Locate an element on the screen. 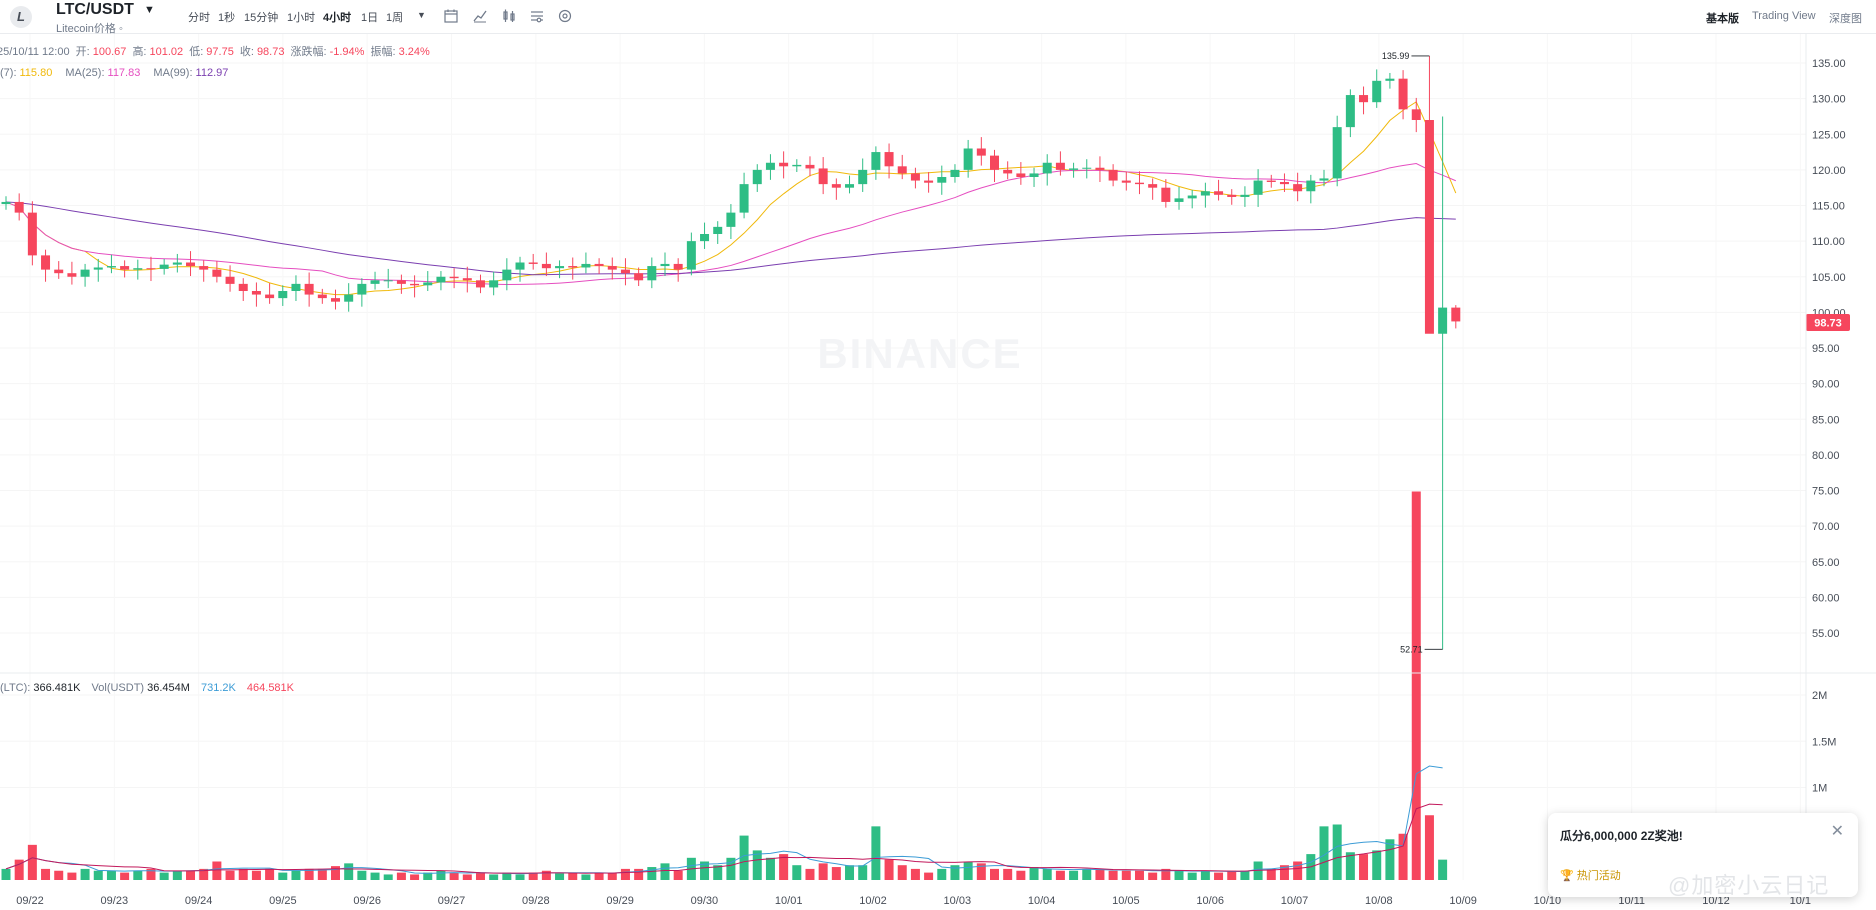  volume-tick-label: 2M is located at coordinates (1819, 696).